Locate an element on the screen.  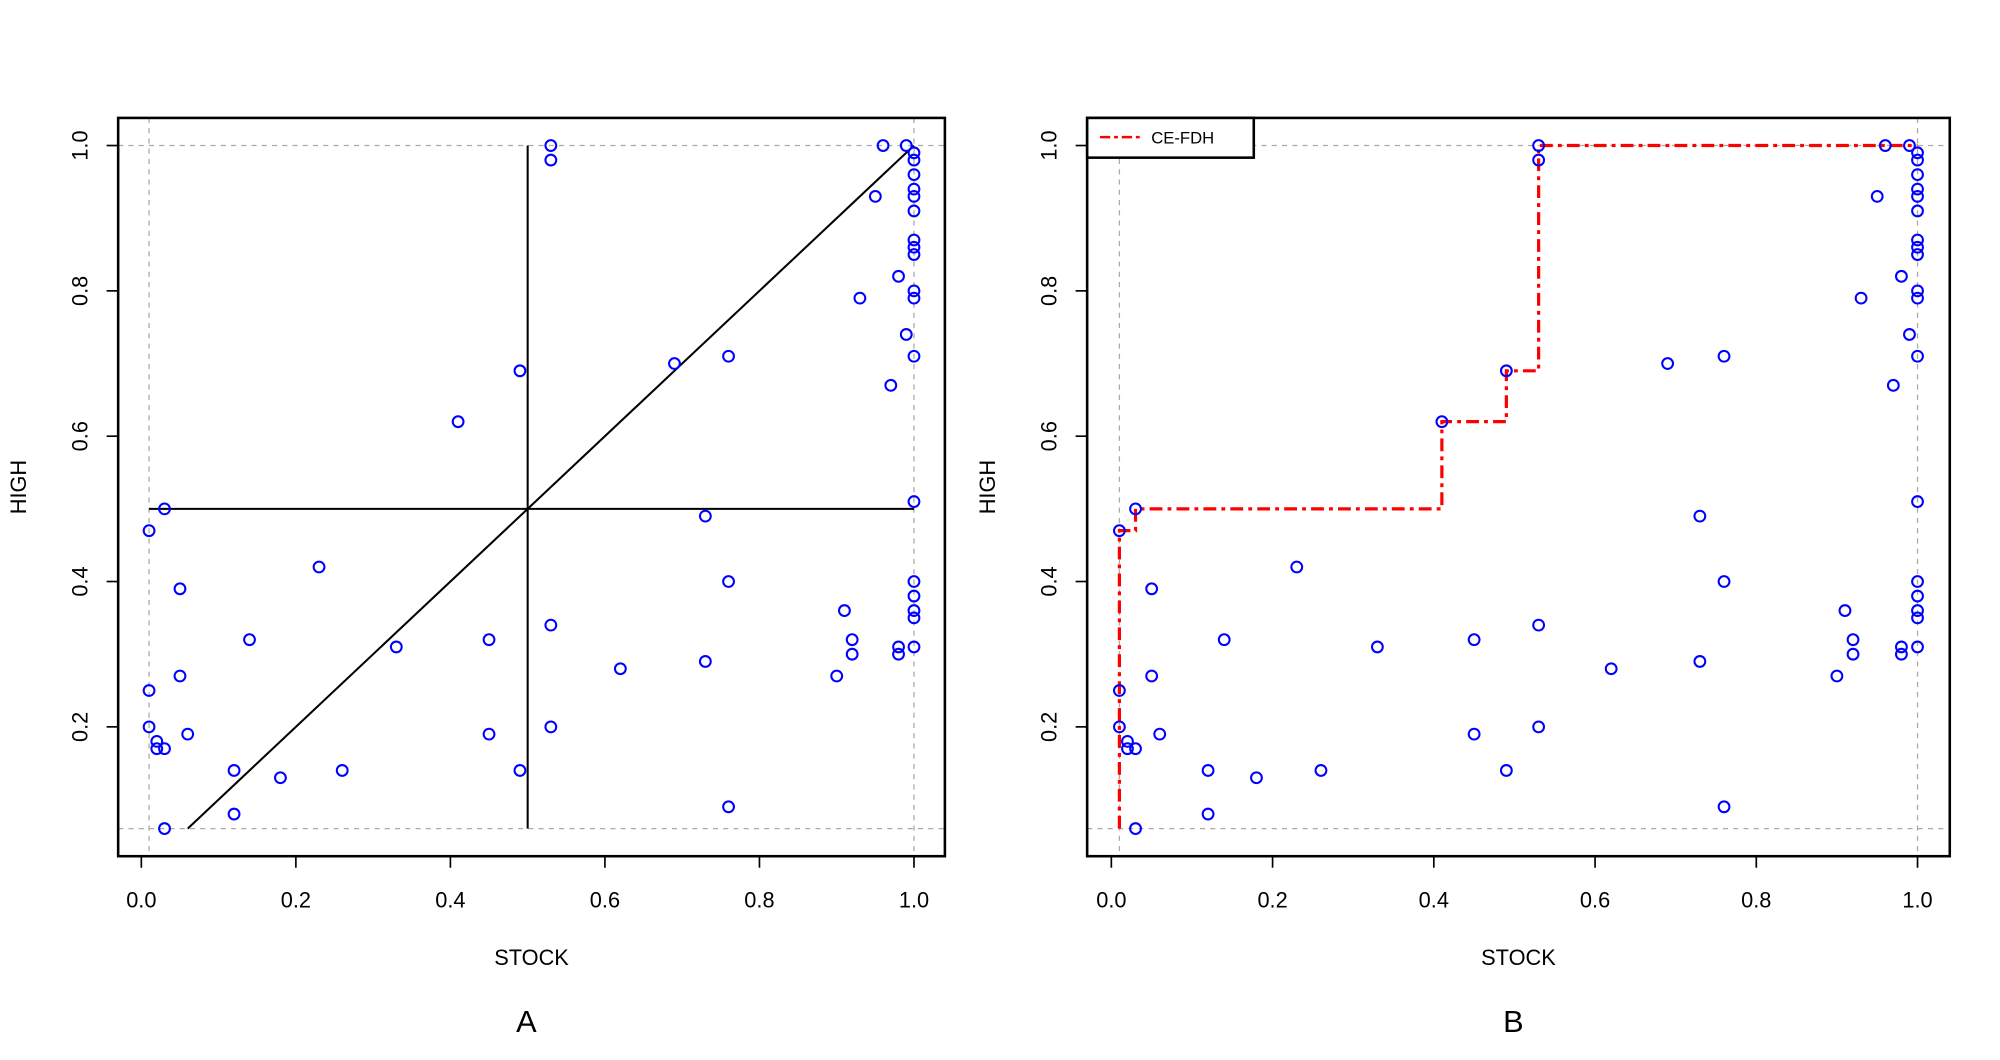
panel-label: B is located at coordinates (1513, 1021).